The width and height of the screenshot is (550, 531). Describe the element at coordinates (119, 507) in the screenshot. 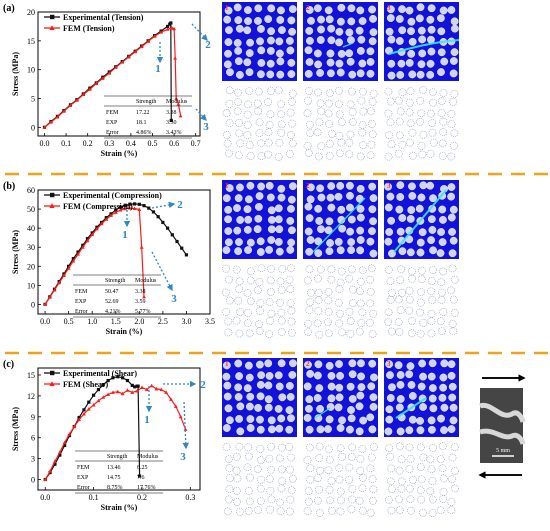

I see `x-axis-label: Strain (%)` at that location.